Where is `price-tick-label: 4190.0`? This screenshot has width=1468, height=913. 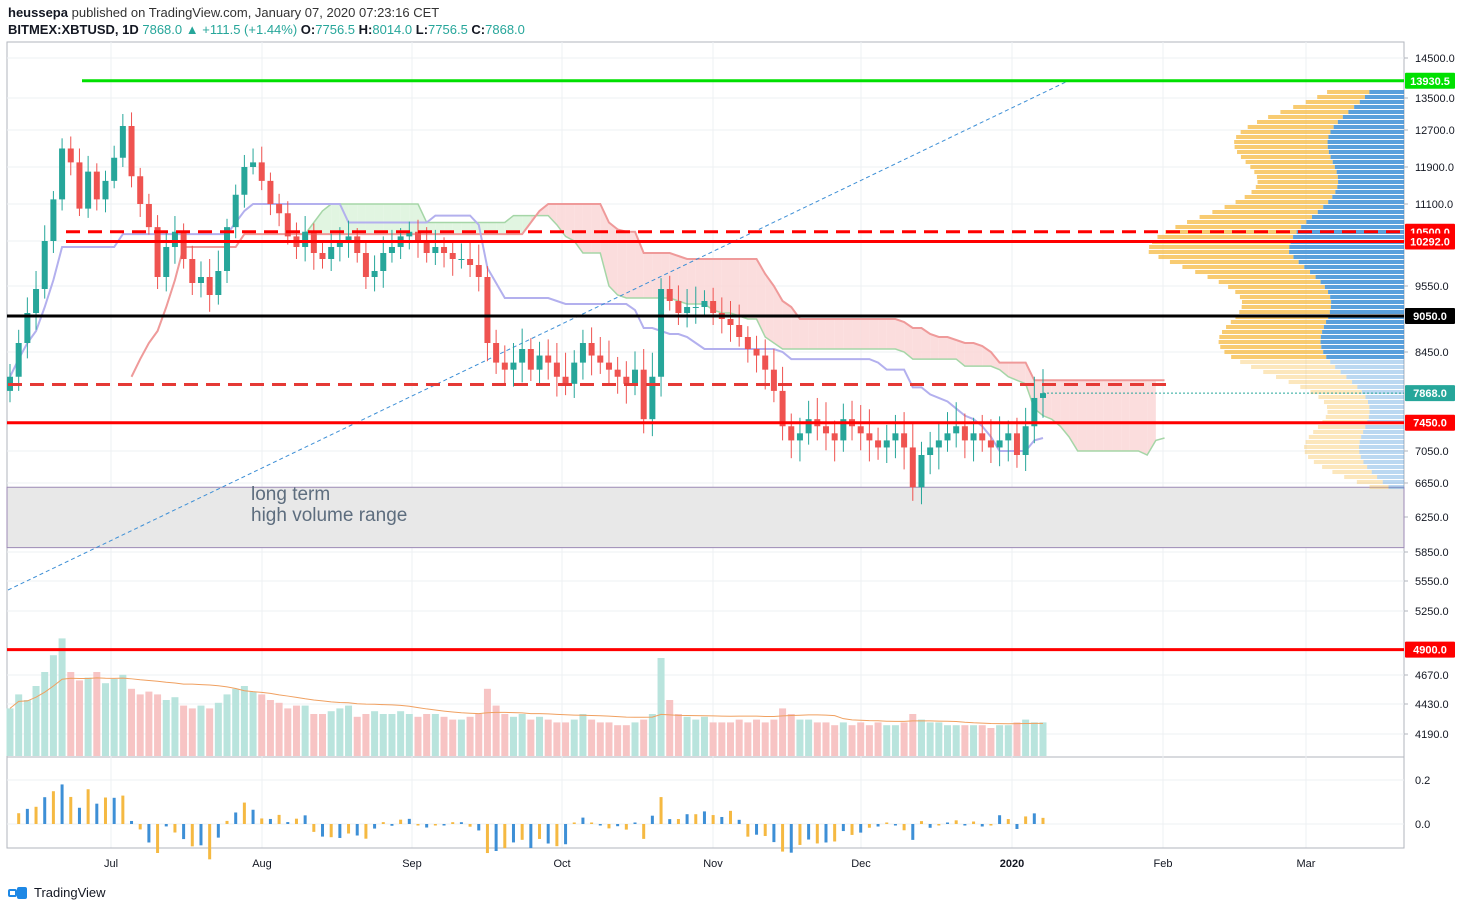 price-tick-label: 4190.0 is located at coordinates (1432, 735).